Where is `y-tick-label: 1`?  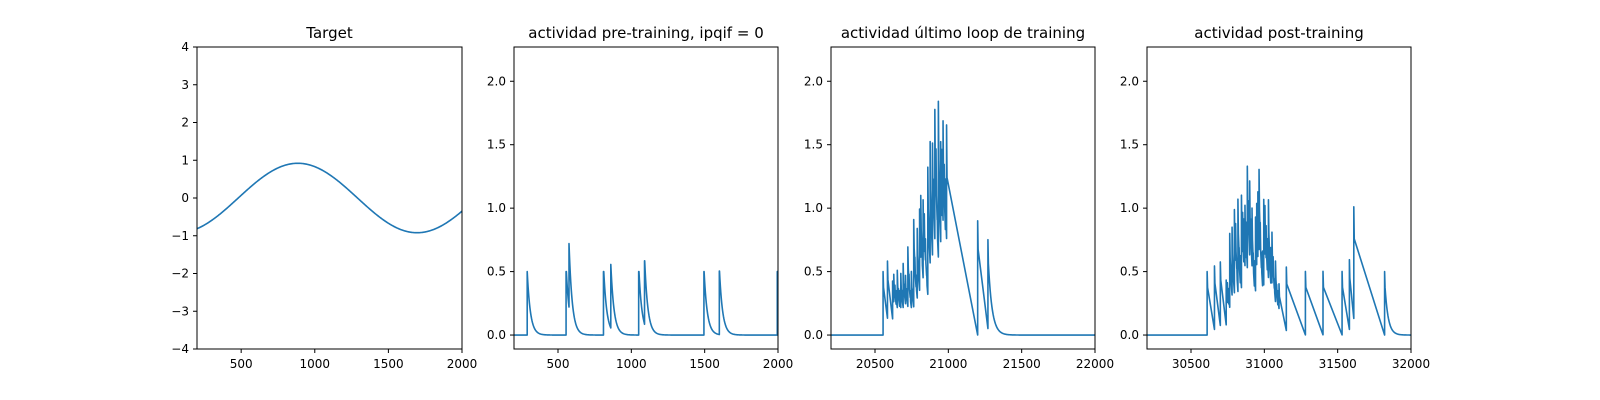
y-tick-label: 1 is located at coordinates (185, 160).